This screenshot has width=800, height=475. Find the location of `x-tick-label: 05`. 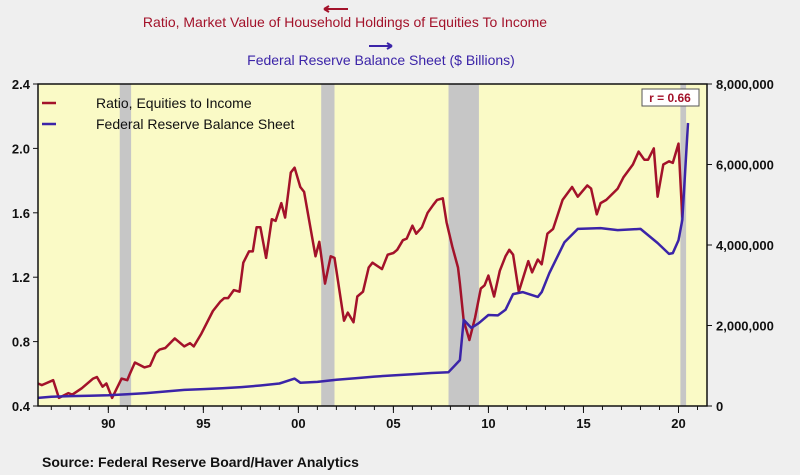

x-tick-label: 05 is located at coordinates (393, 423).